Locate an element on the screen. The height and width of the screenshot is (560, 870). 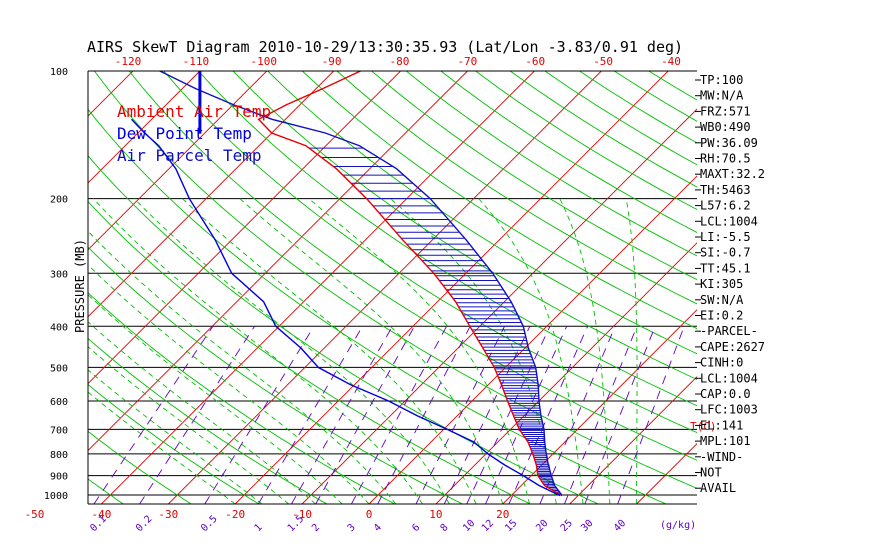
stability-index-entry: CINH:0 is located at coordinates (721, 363).